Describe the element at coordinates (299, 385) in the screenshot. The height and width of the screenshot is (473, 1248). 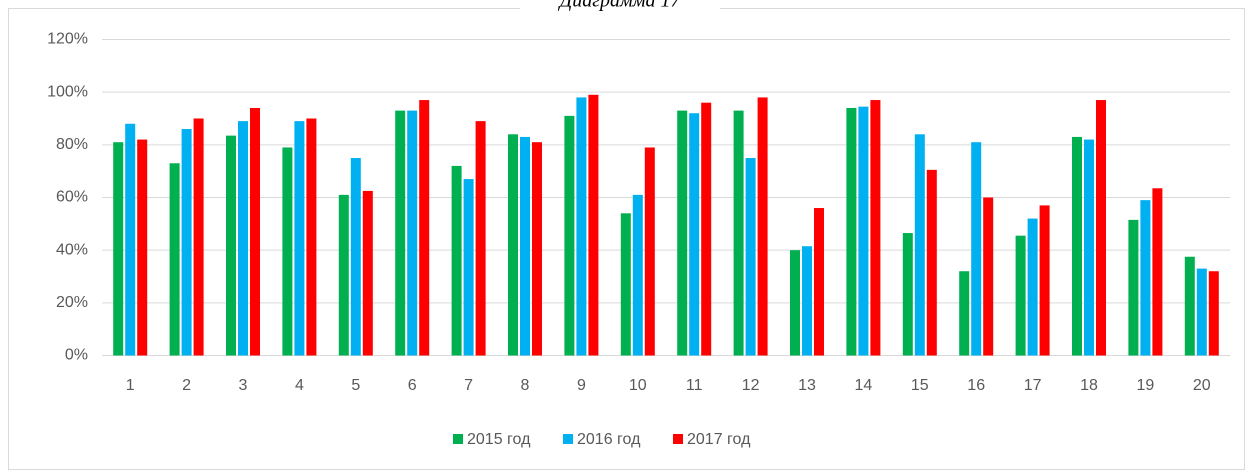
I see `x-tick-label: 4` at that location.